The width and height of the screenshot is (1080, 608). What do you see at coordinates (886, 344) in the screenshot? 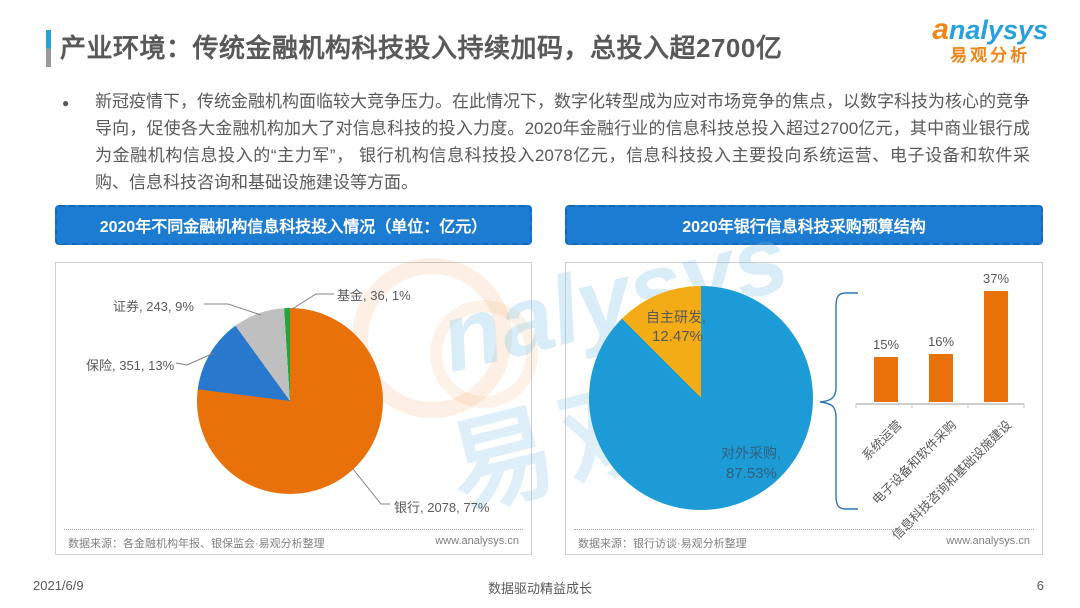
I see `budget-bar-value: 15%` at bounding box center [886, 344].